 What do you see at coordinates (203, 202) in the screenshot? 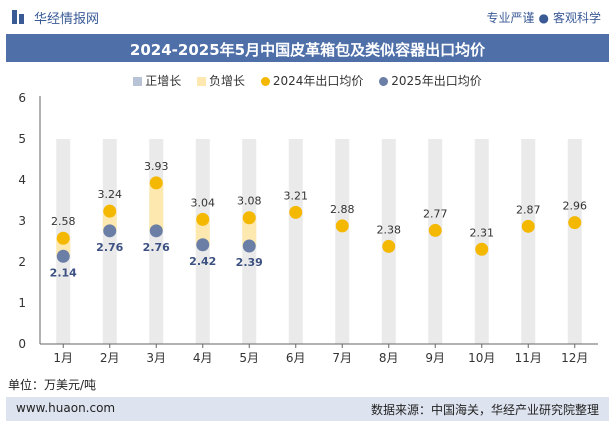
I see `data-label-2024: 3.04` at bounding box center [203, 202].